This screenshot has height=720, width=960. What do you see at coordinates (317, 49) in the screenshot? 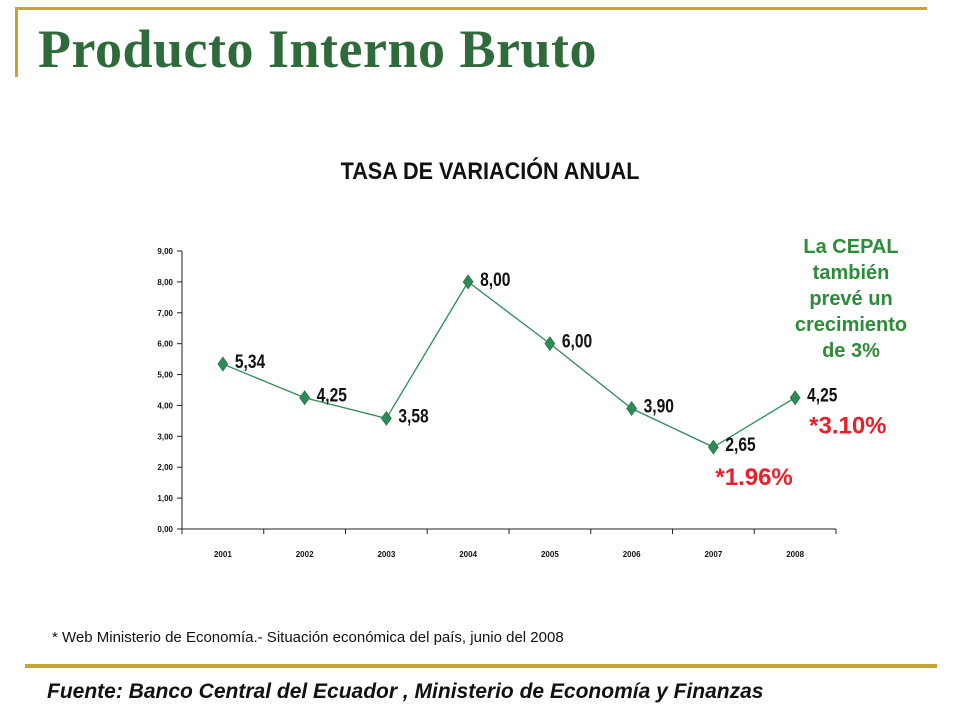
I see `slide-title: Producto Interno Bruto` at bounding box center [317, 49].